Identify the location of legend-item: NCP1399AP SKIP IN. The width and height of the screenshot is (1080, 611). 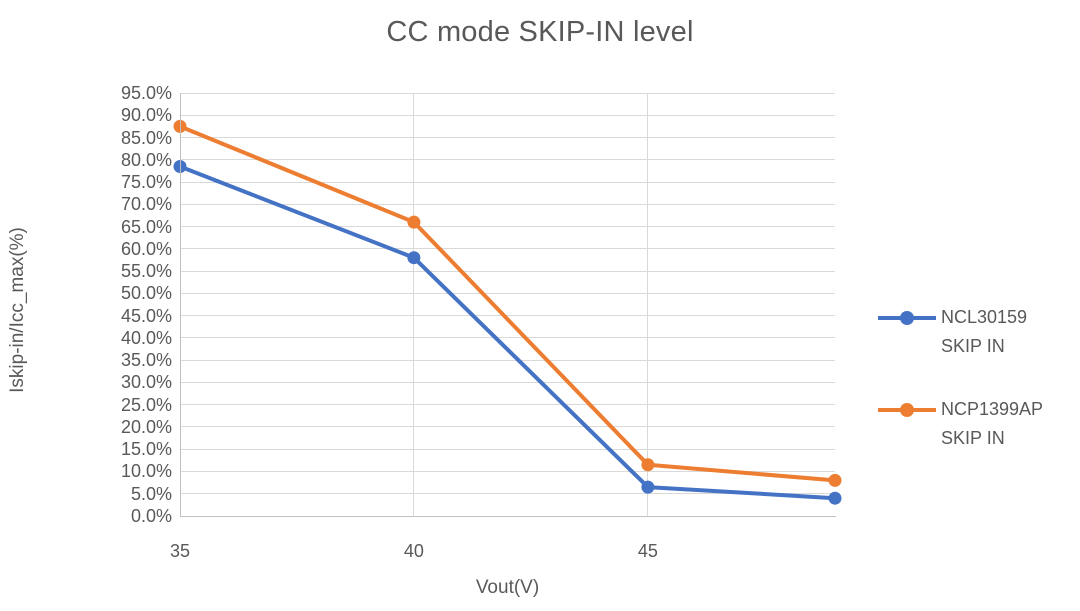
(978, 424).